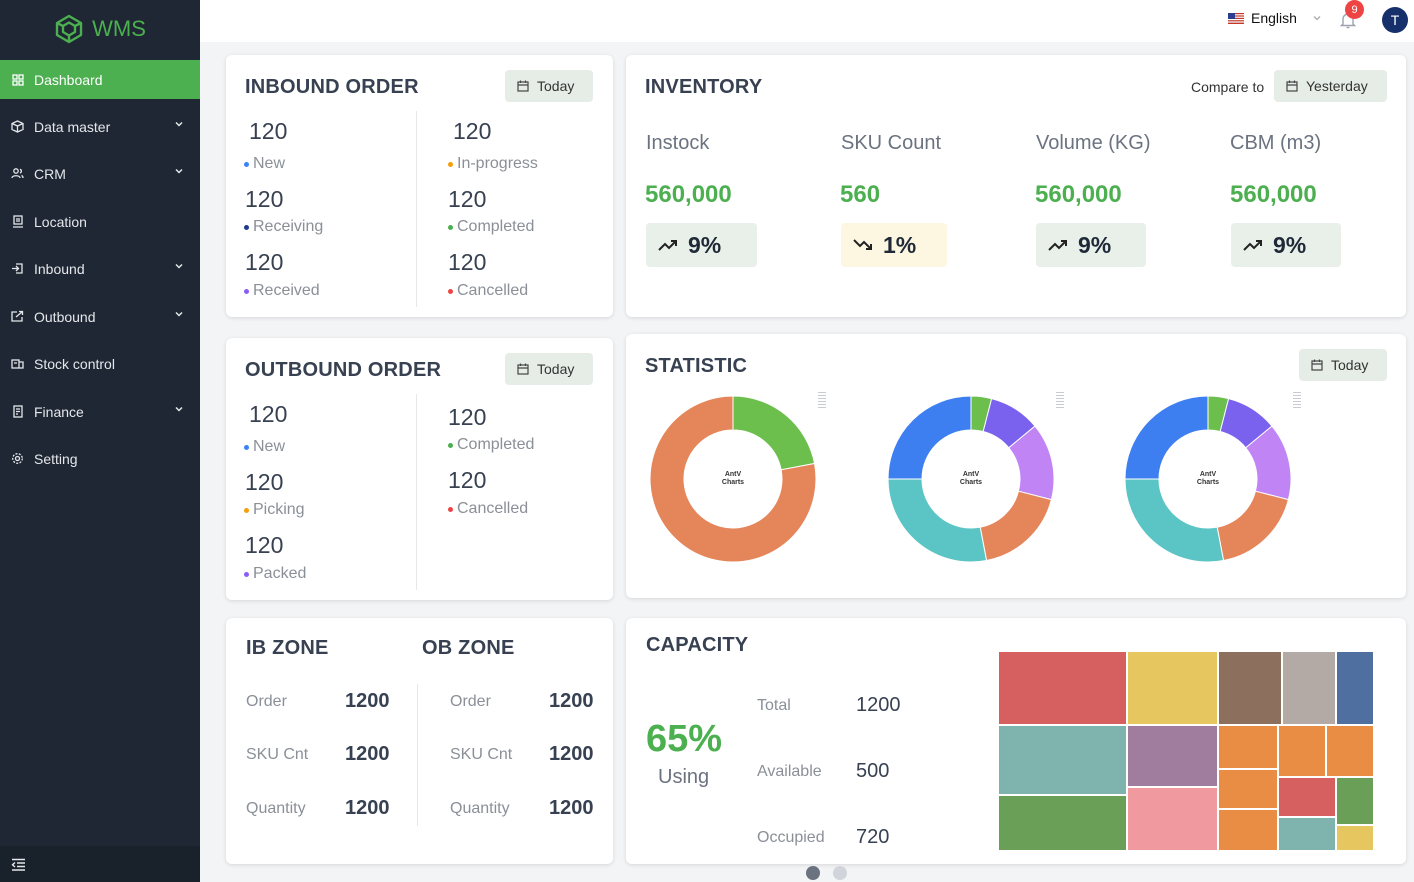 This screenshot has height=882, width=1414. What do you see at coordinates (862, 244) in the screenshot?
I see `trend-down-icon` at bounding box center [862, 244].